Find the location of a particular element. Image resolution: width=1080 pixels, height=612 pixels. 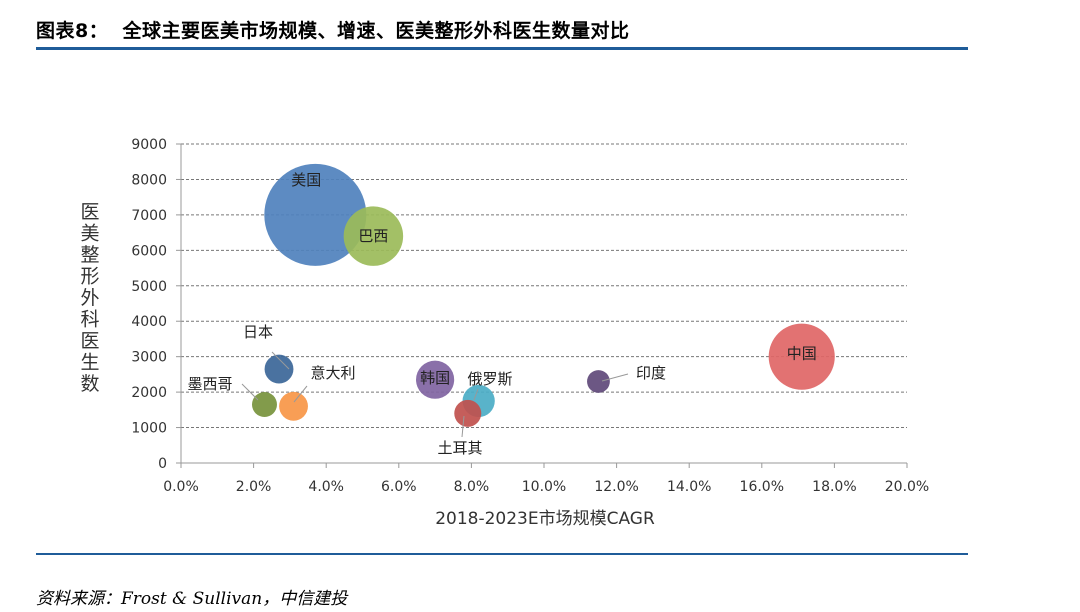

x-tick-label: 0.0% is located at coordinates (181, 487).